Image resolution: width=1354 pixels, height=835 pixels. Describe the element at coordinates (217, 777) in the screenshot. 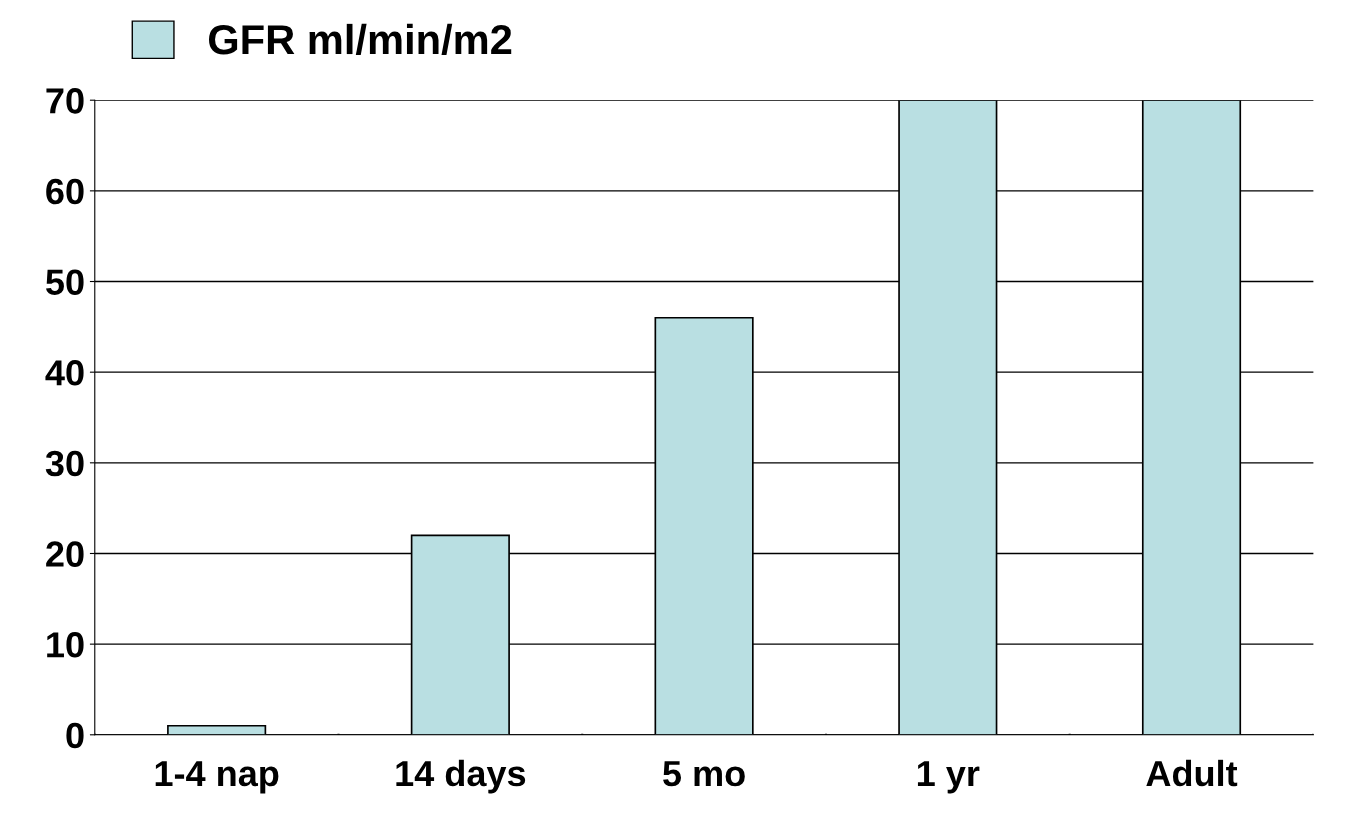

I see `x-tick-label: 1-4 nap` at that location.